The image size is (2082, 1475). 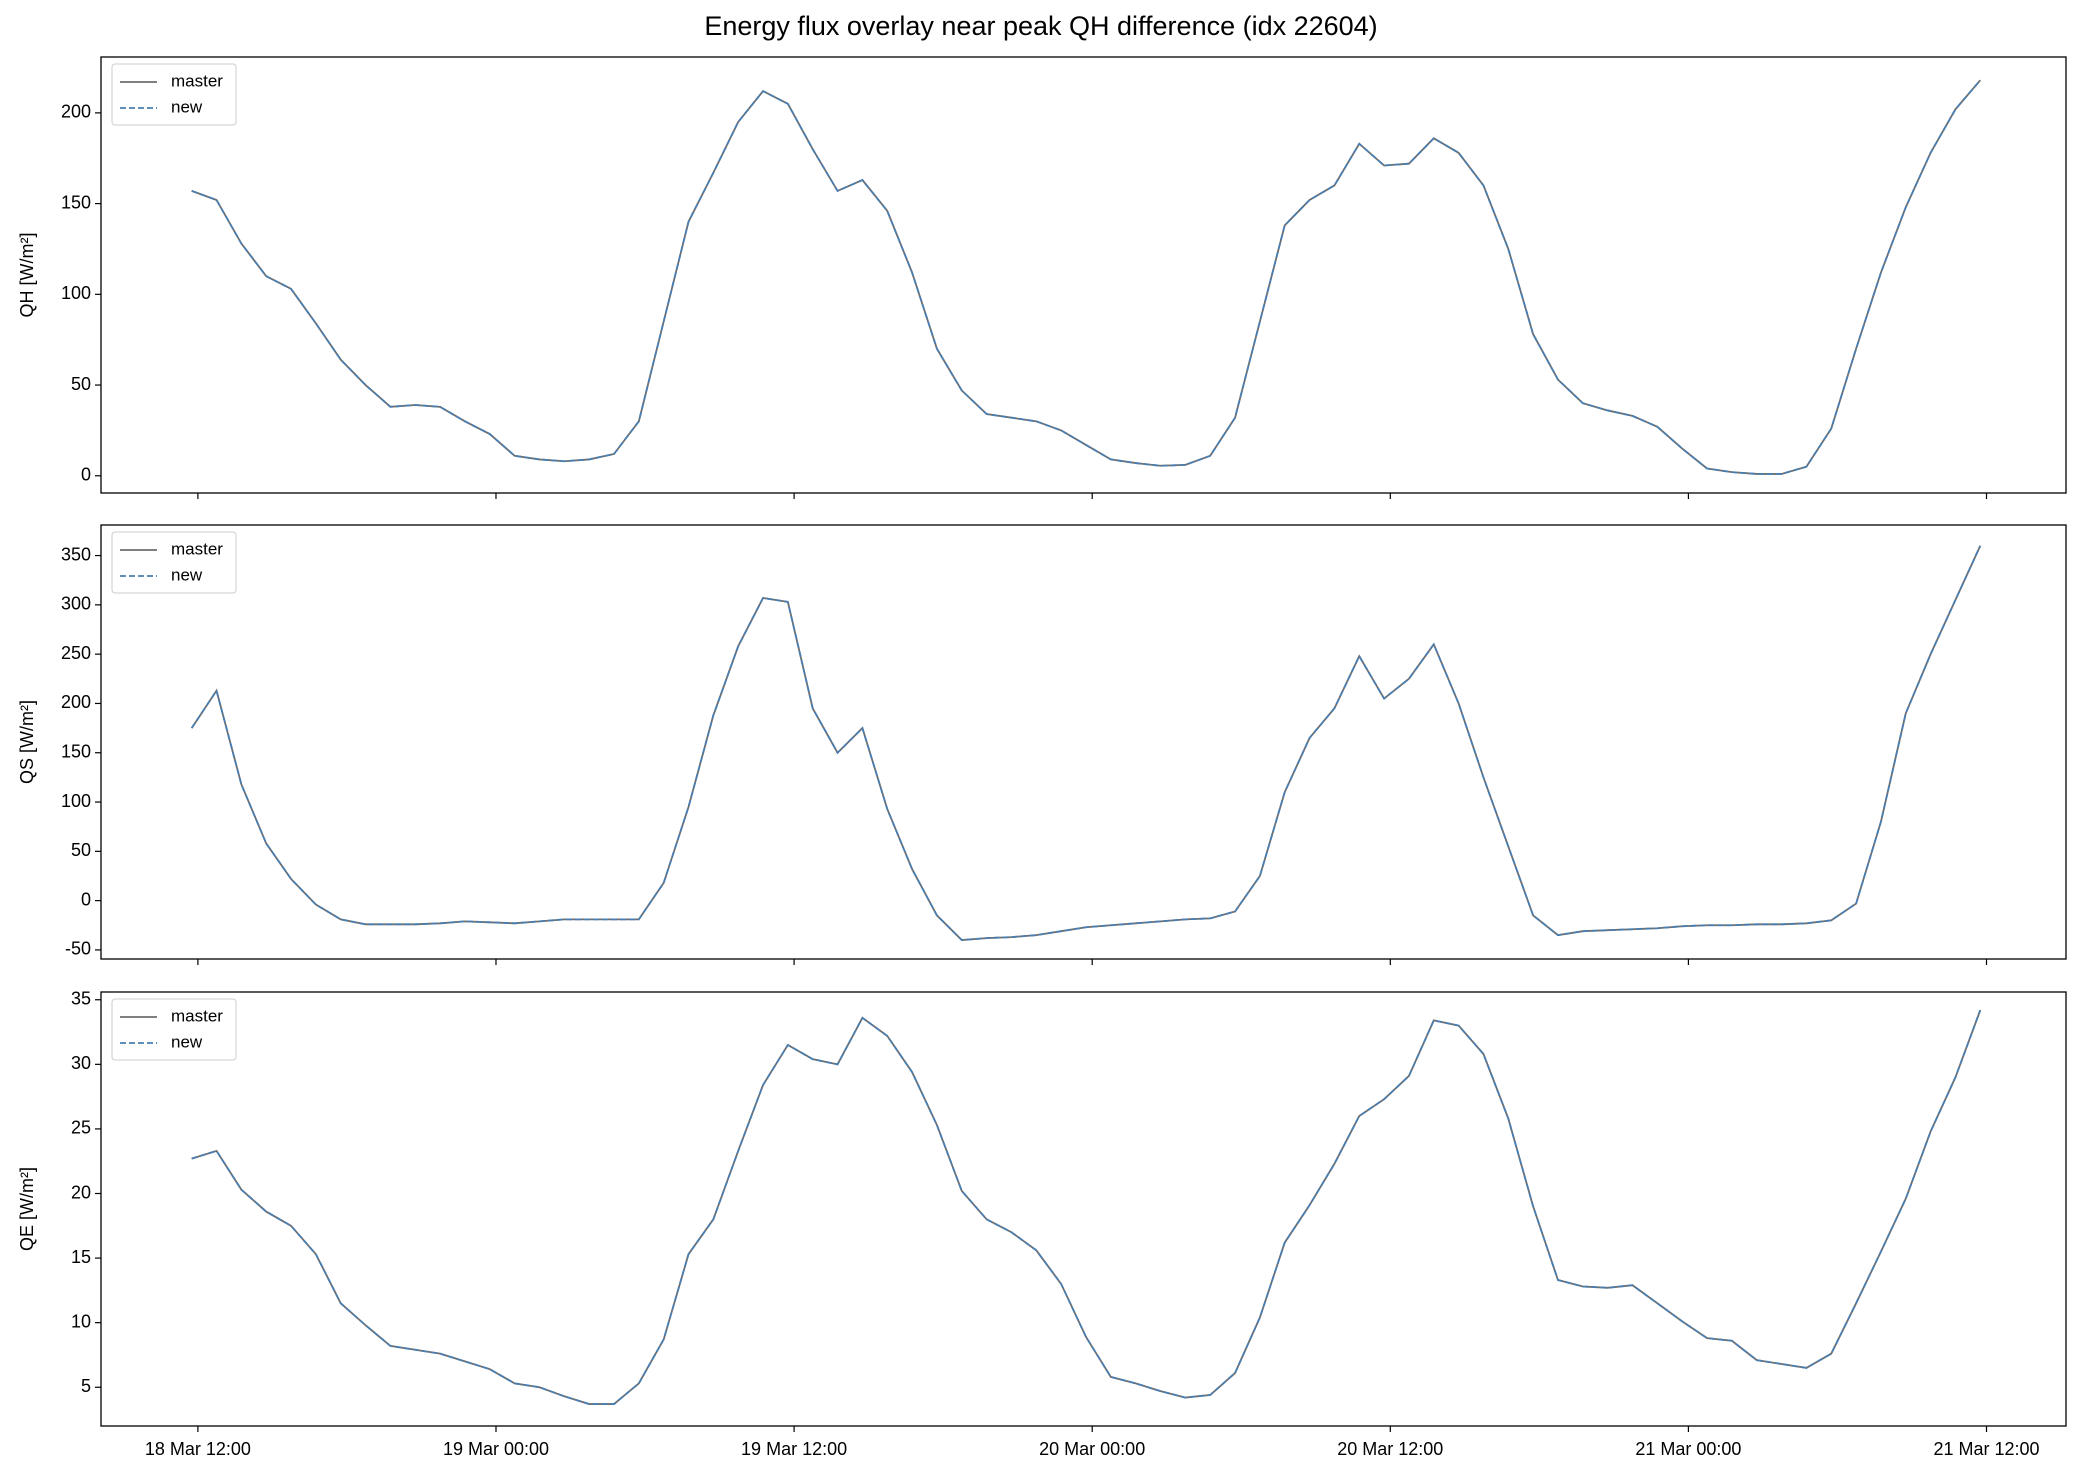 What do you see at coordinates (1986, 1449) in the screenshot?
I see `x-tick-label: 21 Mar 12:00` at bounding box center [1986, 1449].